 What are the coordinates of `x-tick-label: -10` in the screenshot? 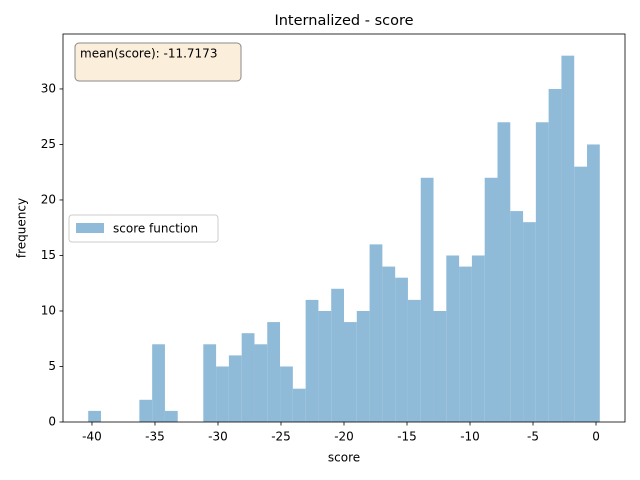 It's located at (470, 437).